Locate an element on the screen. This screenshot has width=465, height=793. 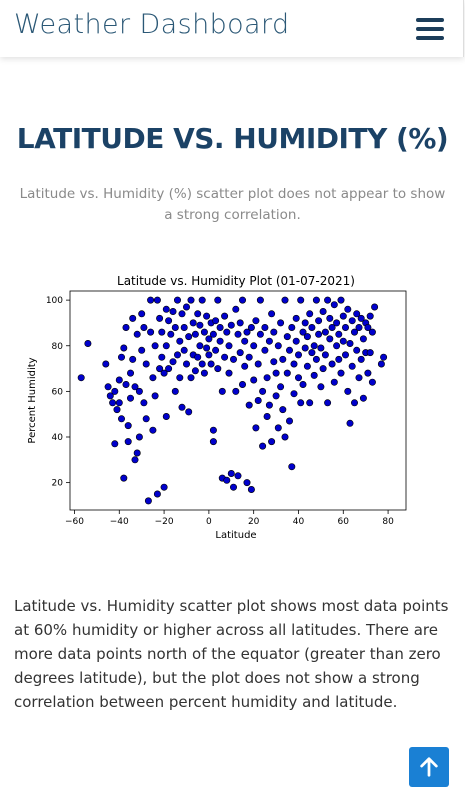
hamburger-icon is located at coordinates (430, 29).